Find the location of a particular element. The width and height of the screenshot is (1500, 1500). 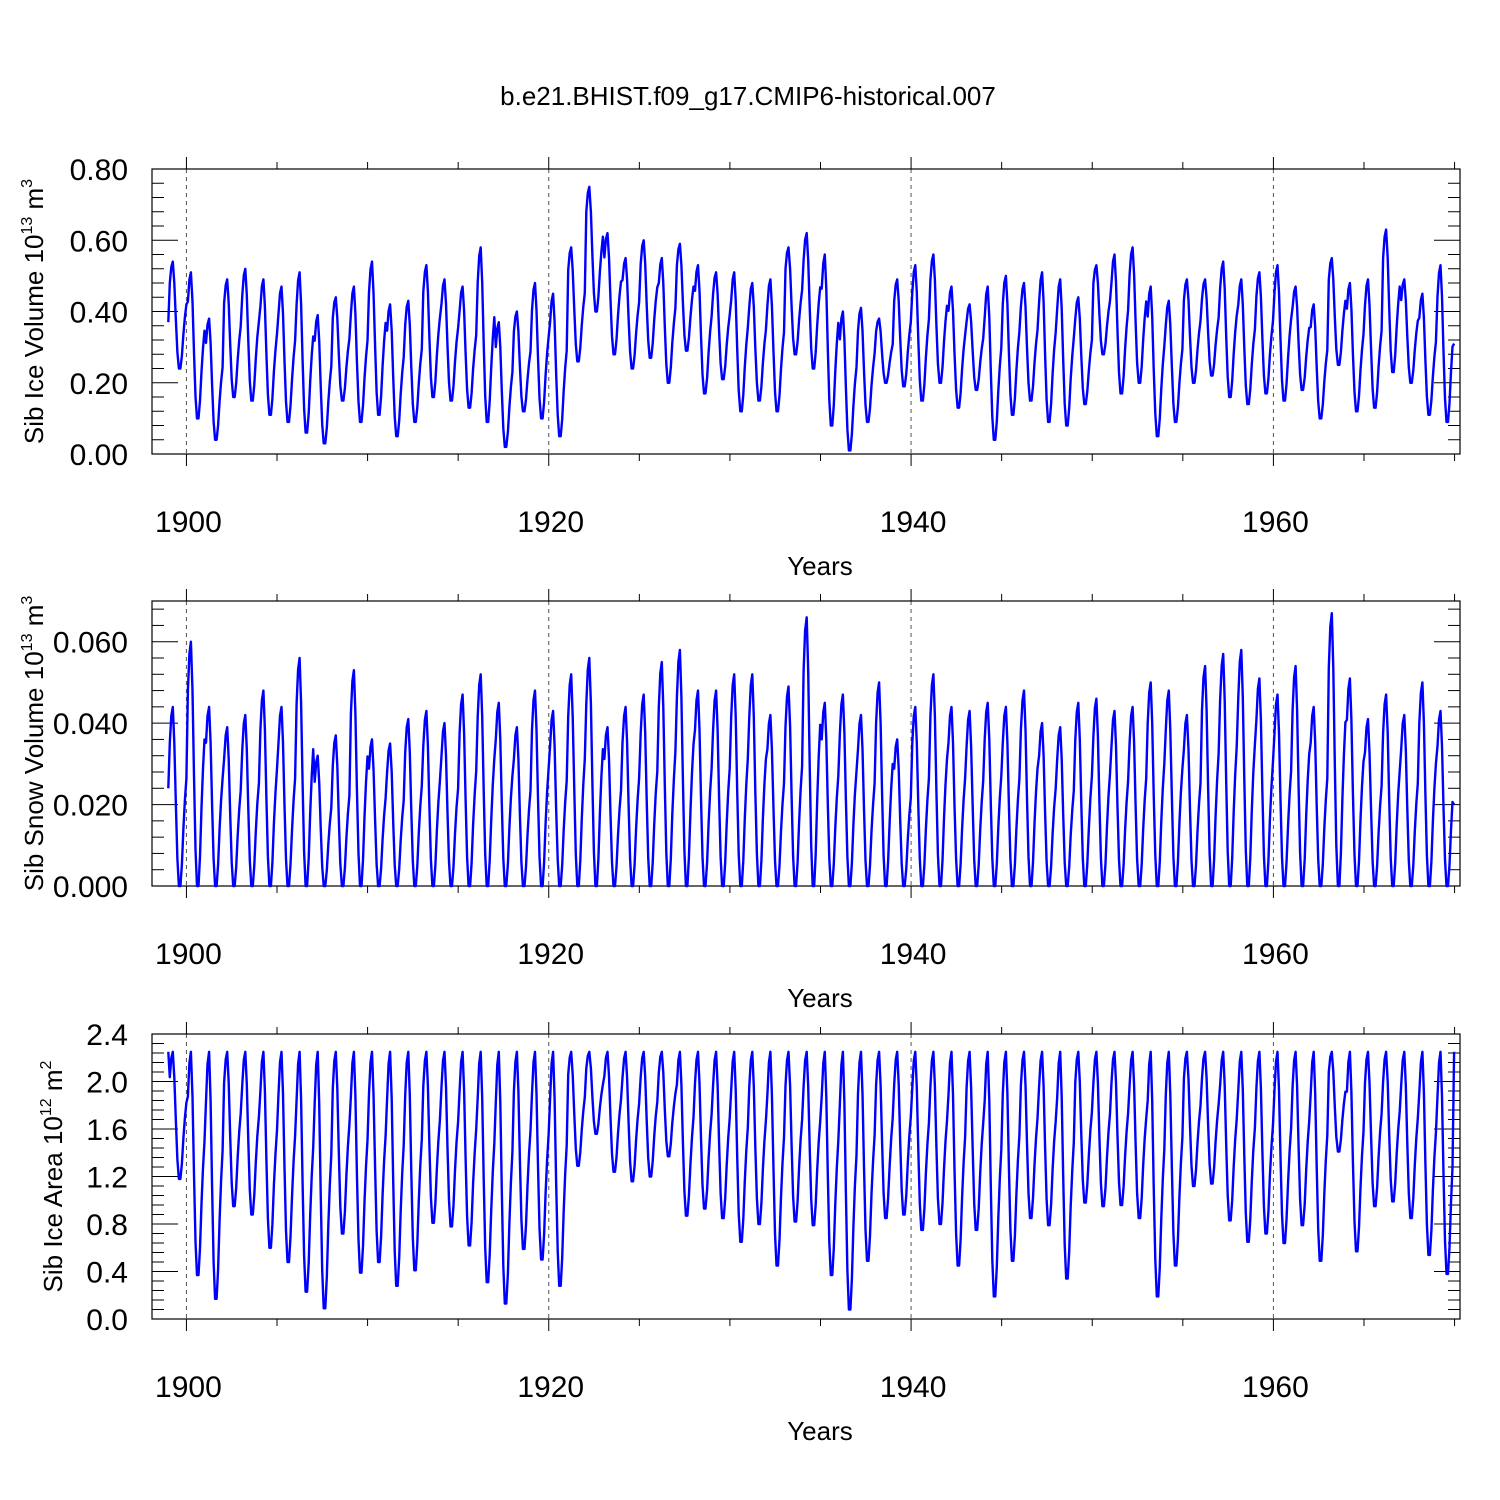

y-tick-label: 1.6 is located at coordinates (107, 1130).